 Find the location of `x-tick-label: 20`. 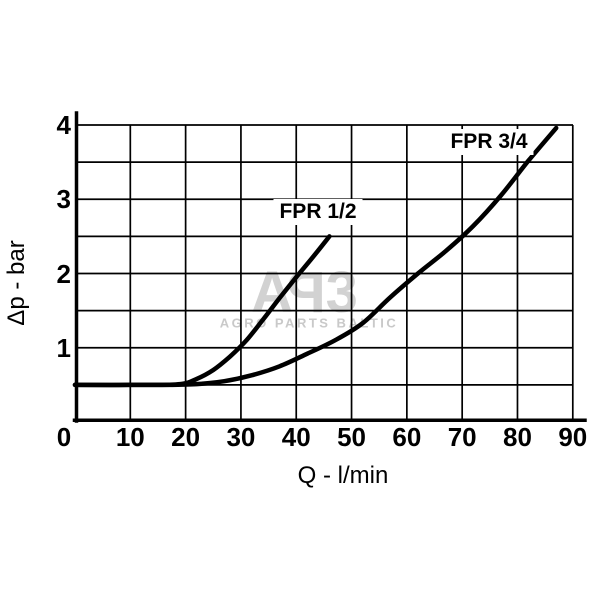

x-tick-label: 20 is located at coordinates (186, 437).